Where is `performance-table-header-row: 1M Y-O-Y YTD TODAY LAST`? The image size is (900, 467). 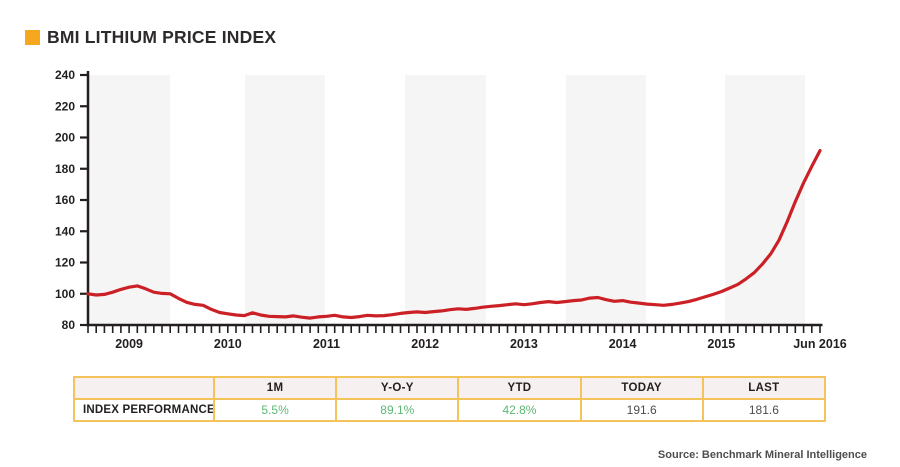 performance-table-header-row: 1M Y-O-Y YTD TODAY LAST is located at coordinates (450, 388).